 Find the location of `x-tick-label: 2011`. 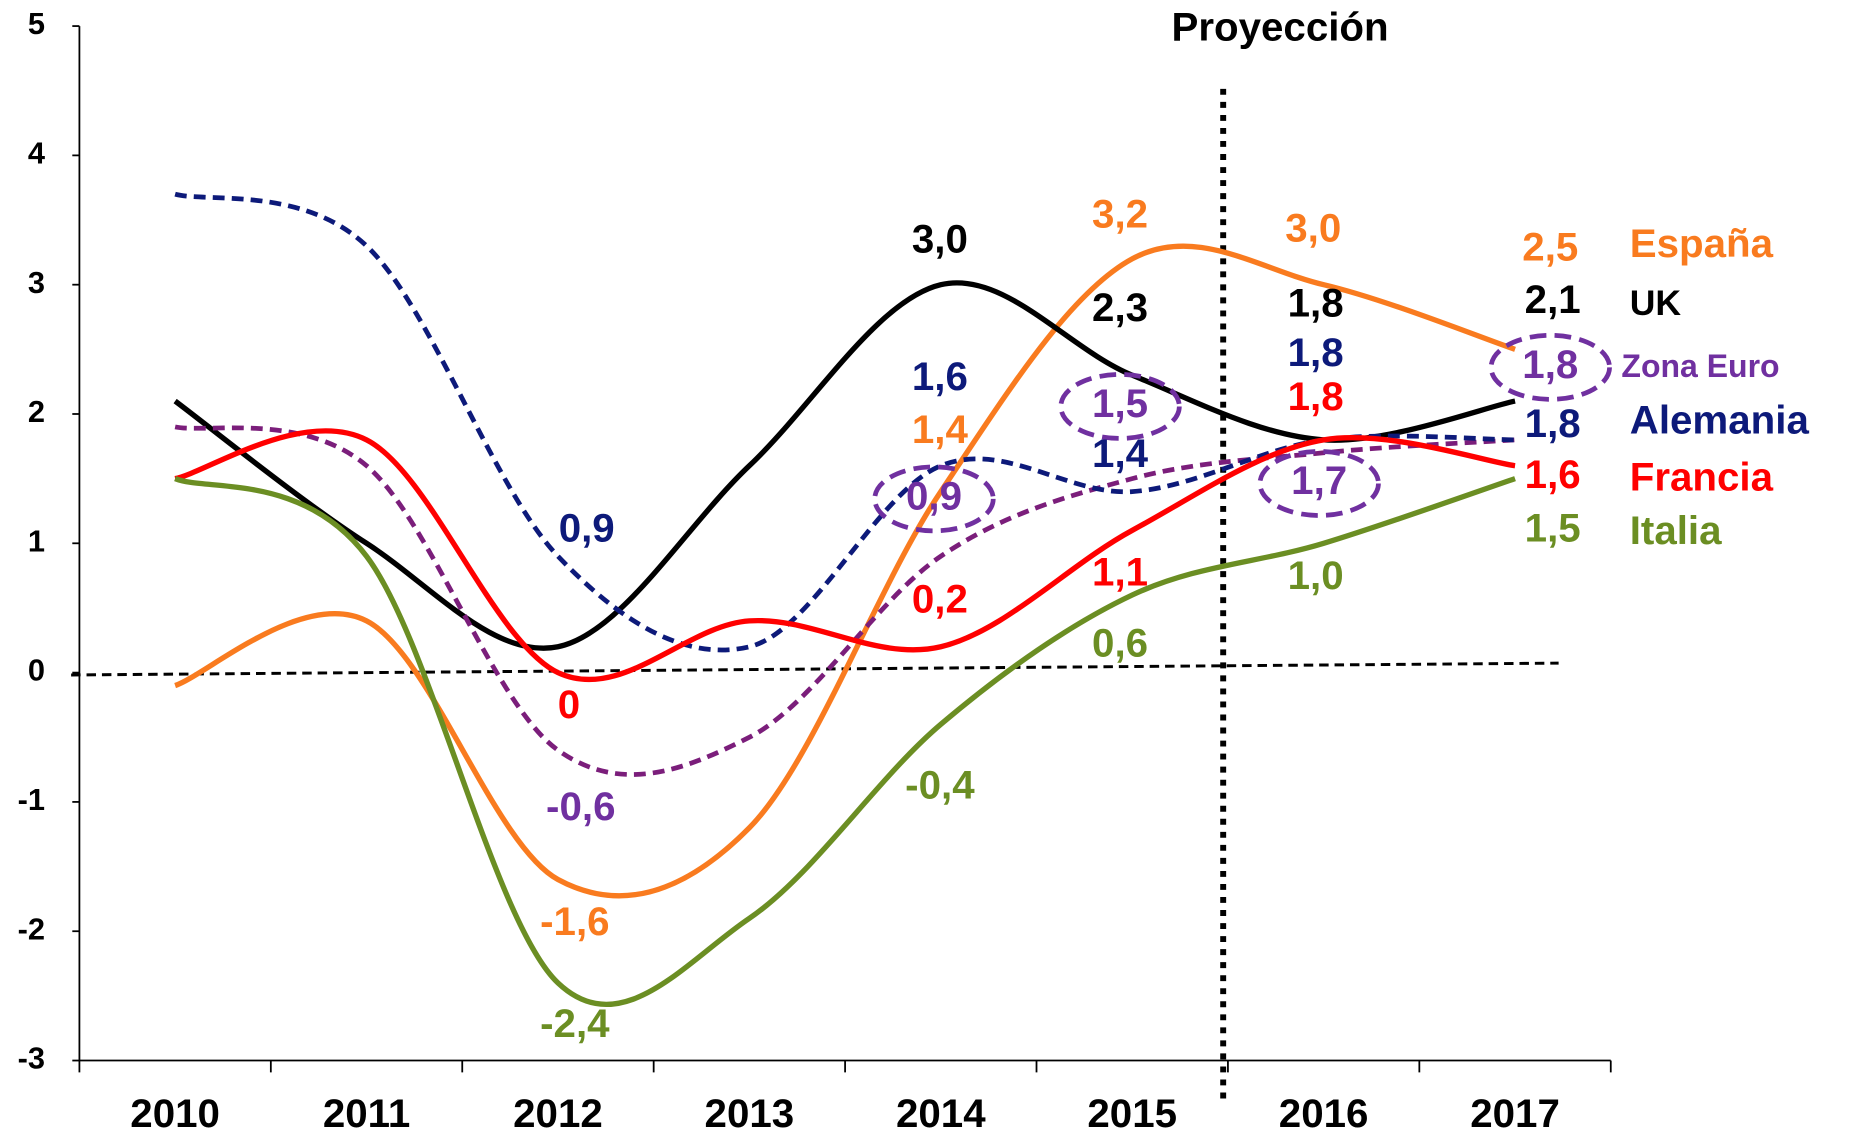

x-tick-label: 2011 is located at coordinates (366, 1112).